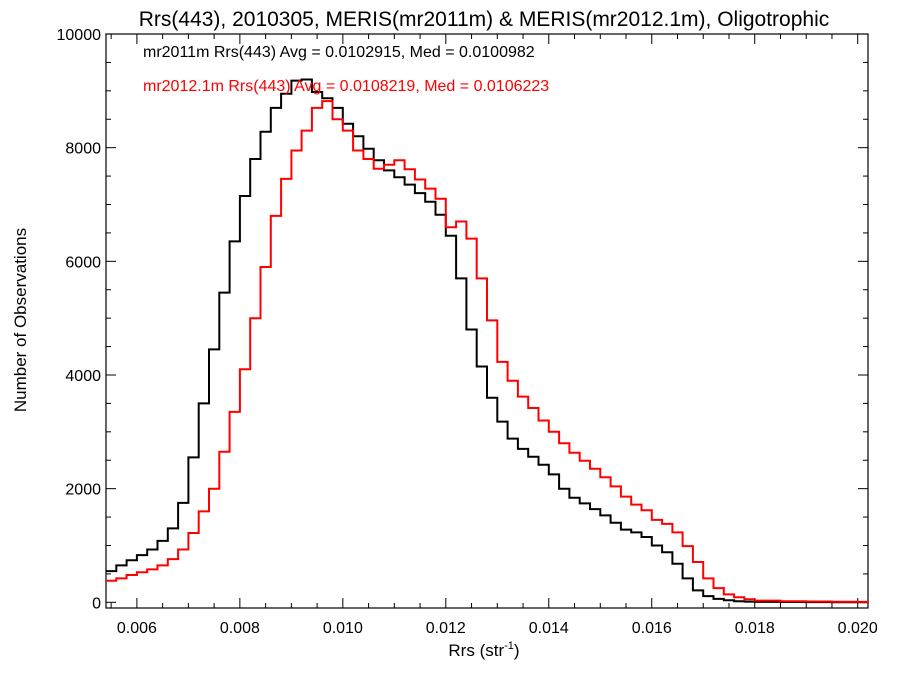 The height and width of the screenshot is (675, 900). What do you see at coordinates (509, 646) in the screenshot?
I see `x-axis-label-superscript: -1` at bounding box center [509, 646].